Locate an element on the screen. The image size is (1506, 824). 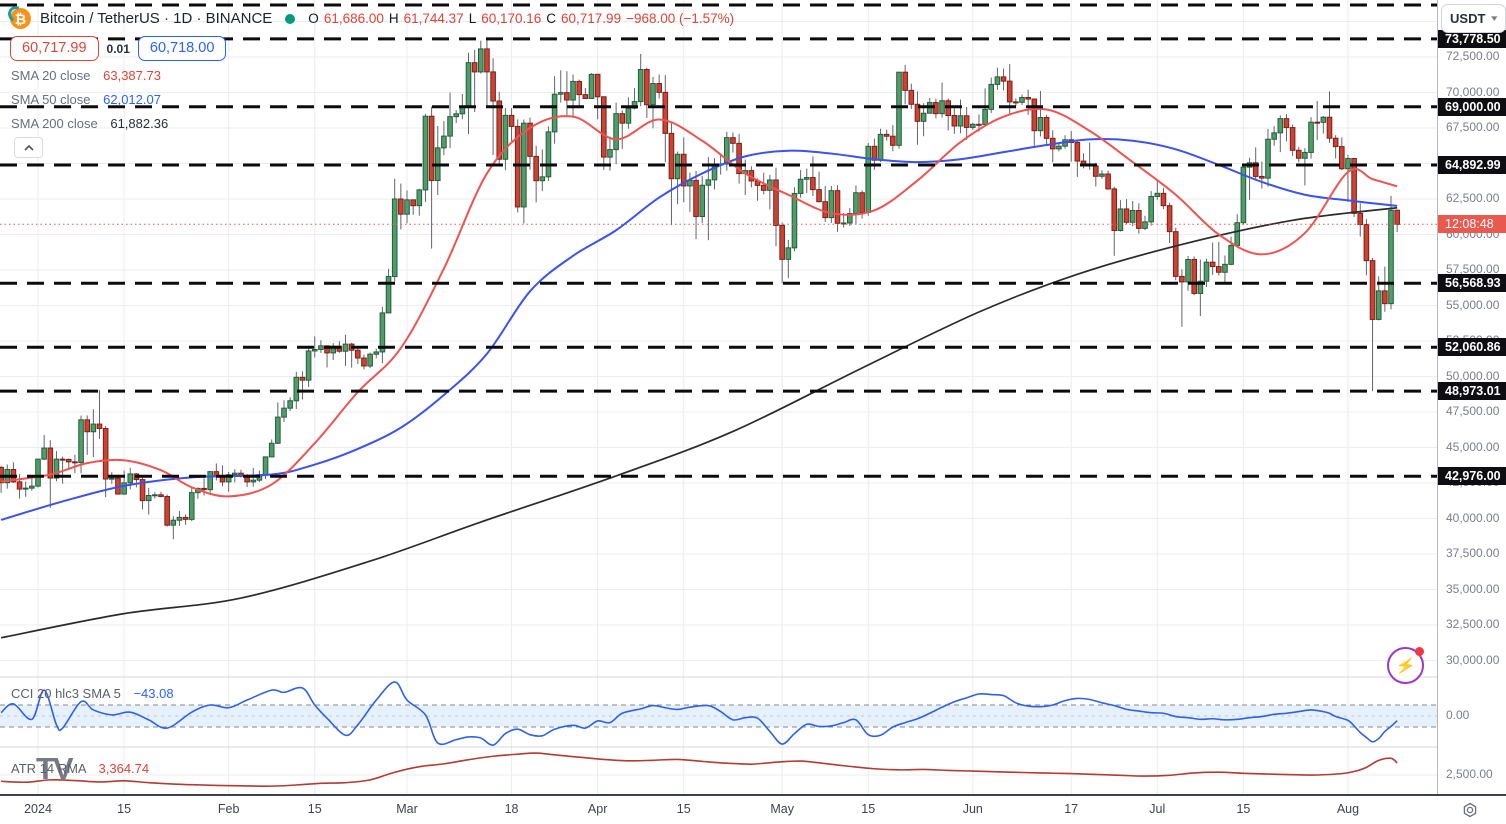
cci-line is located at coordinates (699, 713).